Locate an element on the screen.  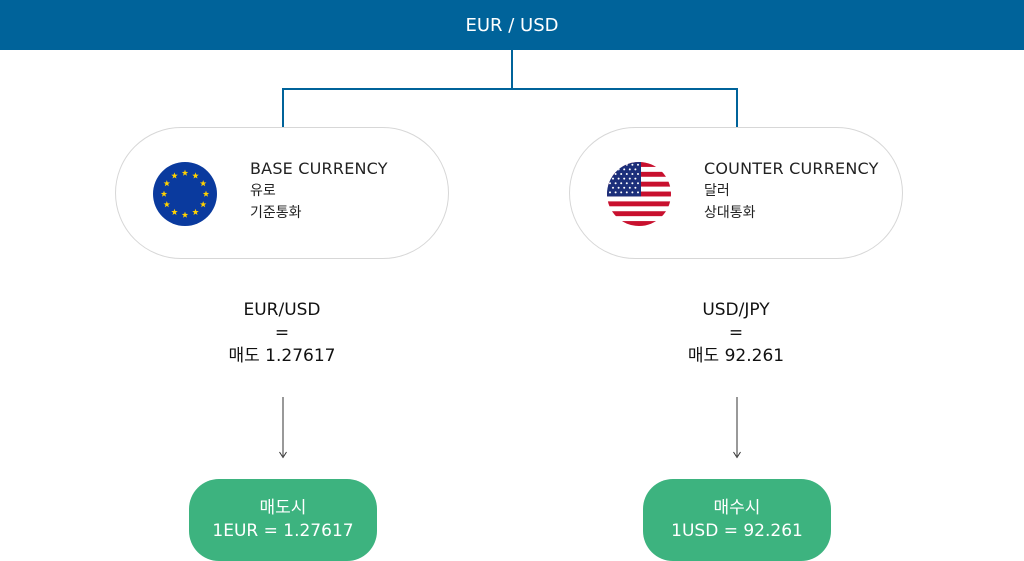
right-rate-value: 매도 92.261 is located at coordinates (736, 356).